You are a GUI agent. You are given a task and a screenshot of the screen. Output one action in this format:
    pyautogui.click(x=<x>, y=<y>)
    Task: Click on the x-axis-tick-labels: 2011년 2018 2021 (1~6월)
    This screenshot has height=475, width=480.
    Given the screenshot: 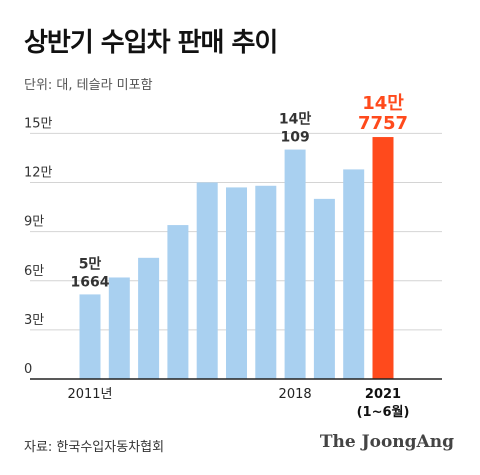 What is the action you would take?
    pyautogui.click(x=238, y=403)
    